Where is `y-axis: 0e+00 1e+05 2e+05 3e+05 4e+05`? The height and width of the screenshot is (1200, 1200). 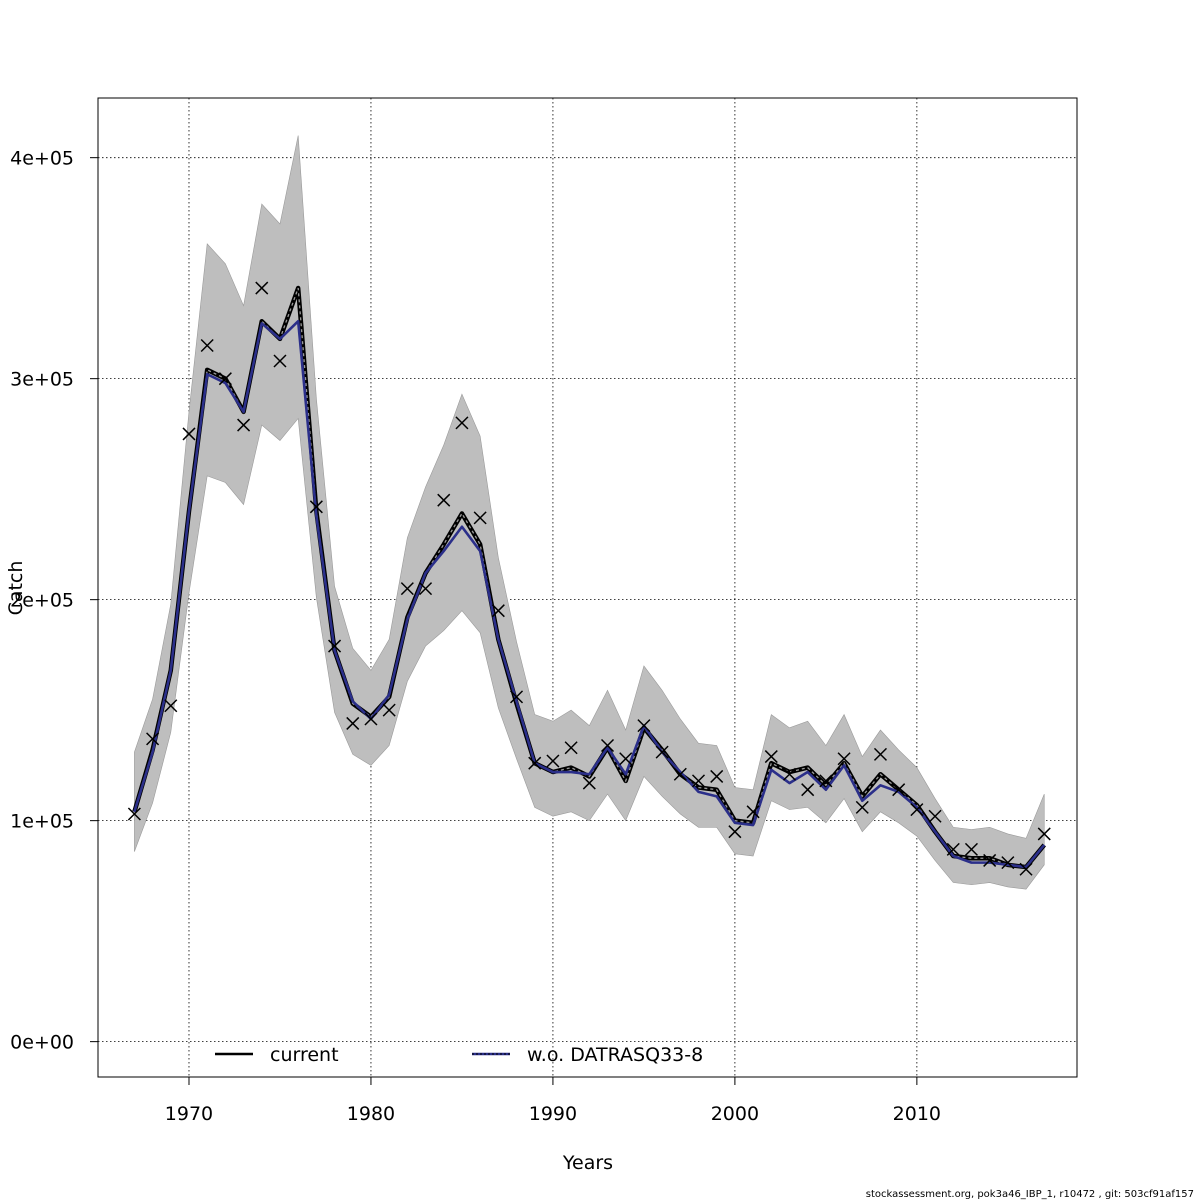 y-axis: 0e+00 1e+05 2e+05 3e+05 4e+05 is located at coordinates (54, 601).